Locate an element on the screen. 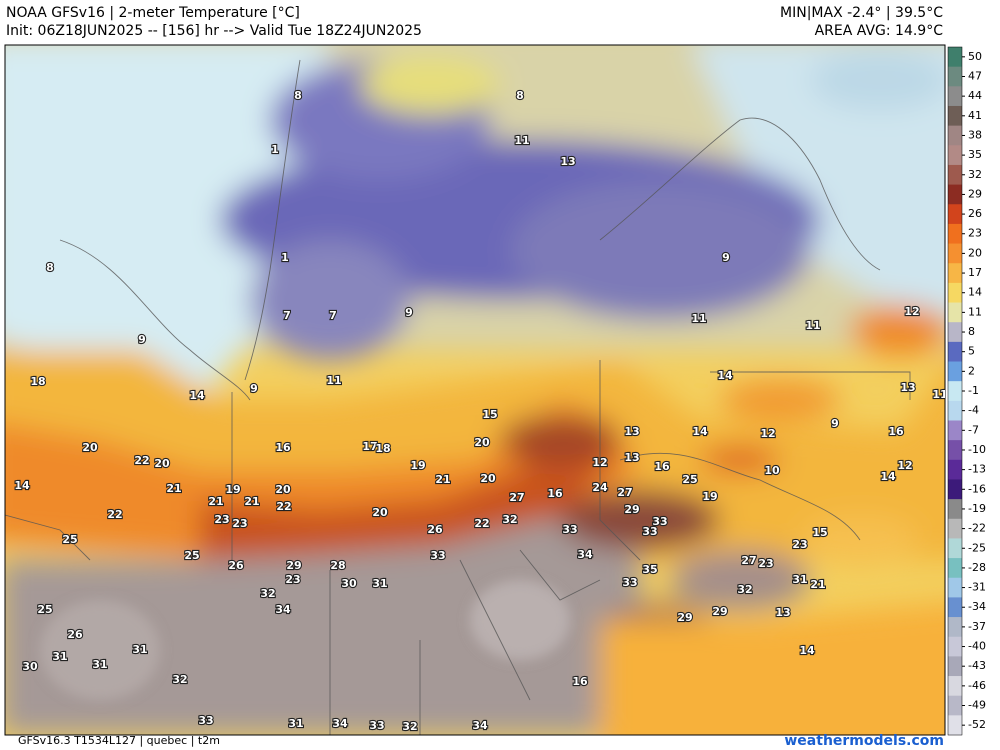 The width and height of the screenshot is (1000, 750). colorbar-label: 23 is located at coordinates (975, 233).